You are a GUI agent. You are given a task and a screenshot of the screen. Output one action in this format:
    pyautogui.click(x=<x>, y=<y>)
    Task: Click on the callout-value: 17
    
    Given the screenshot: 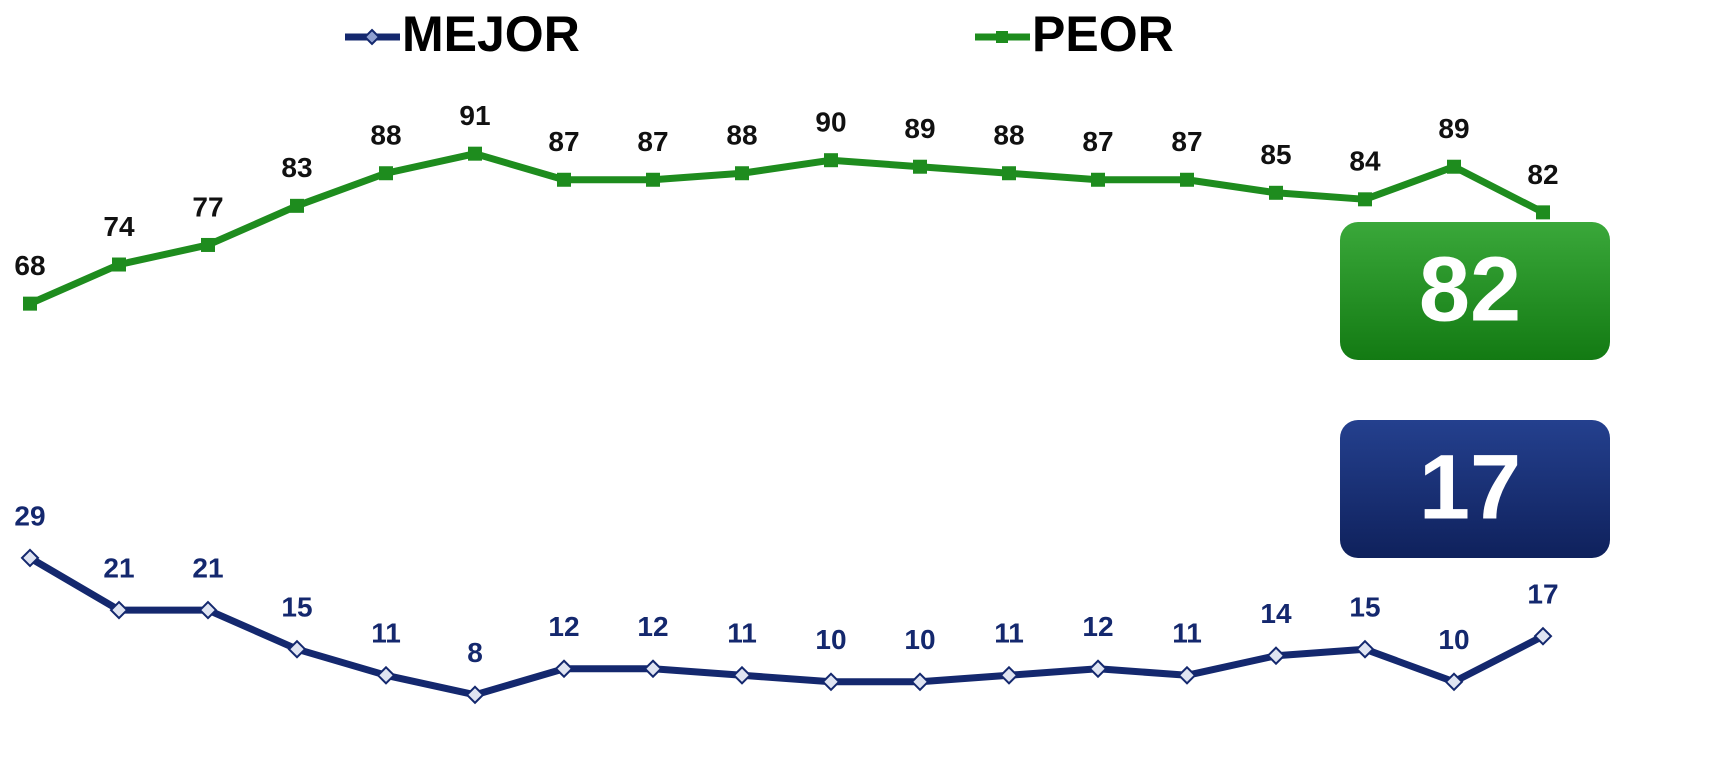 What is the action you would take?
    pyautogui.click(x=1470, y=487)
    